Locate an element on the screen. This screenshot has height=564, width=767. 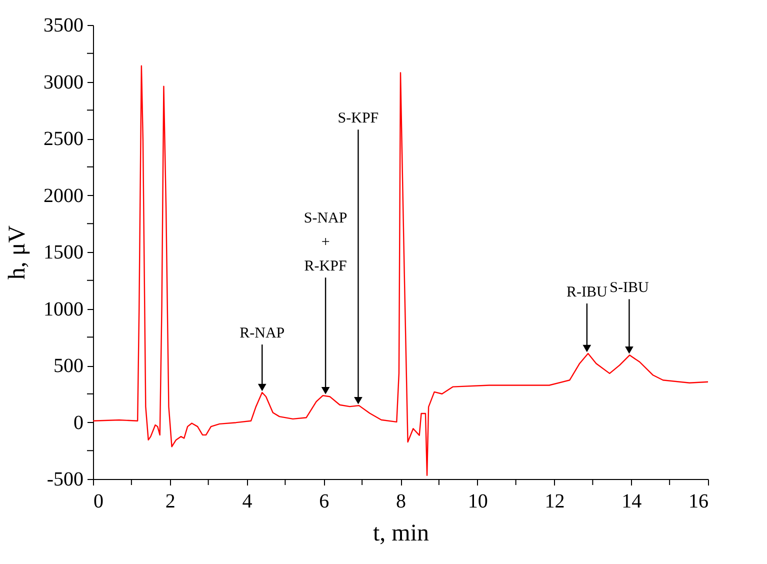
y-tick-label: 3000 is located at coordinates (64, 82).